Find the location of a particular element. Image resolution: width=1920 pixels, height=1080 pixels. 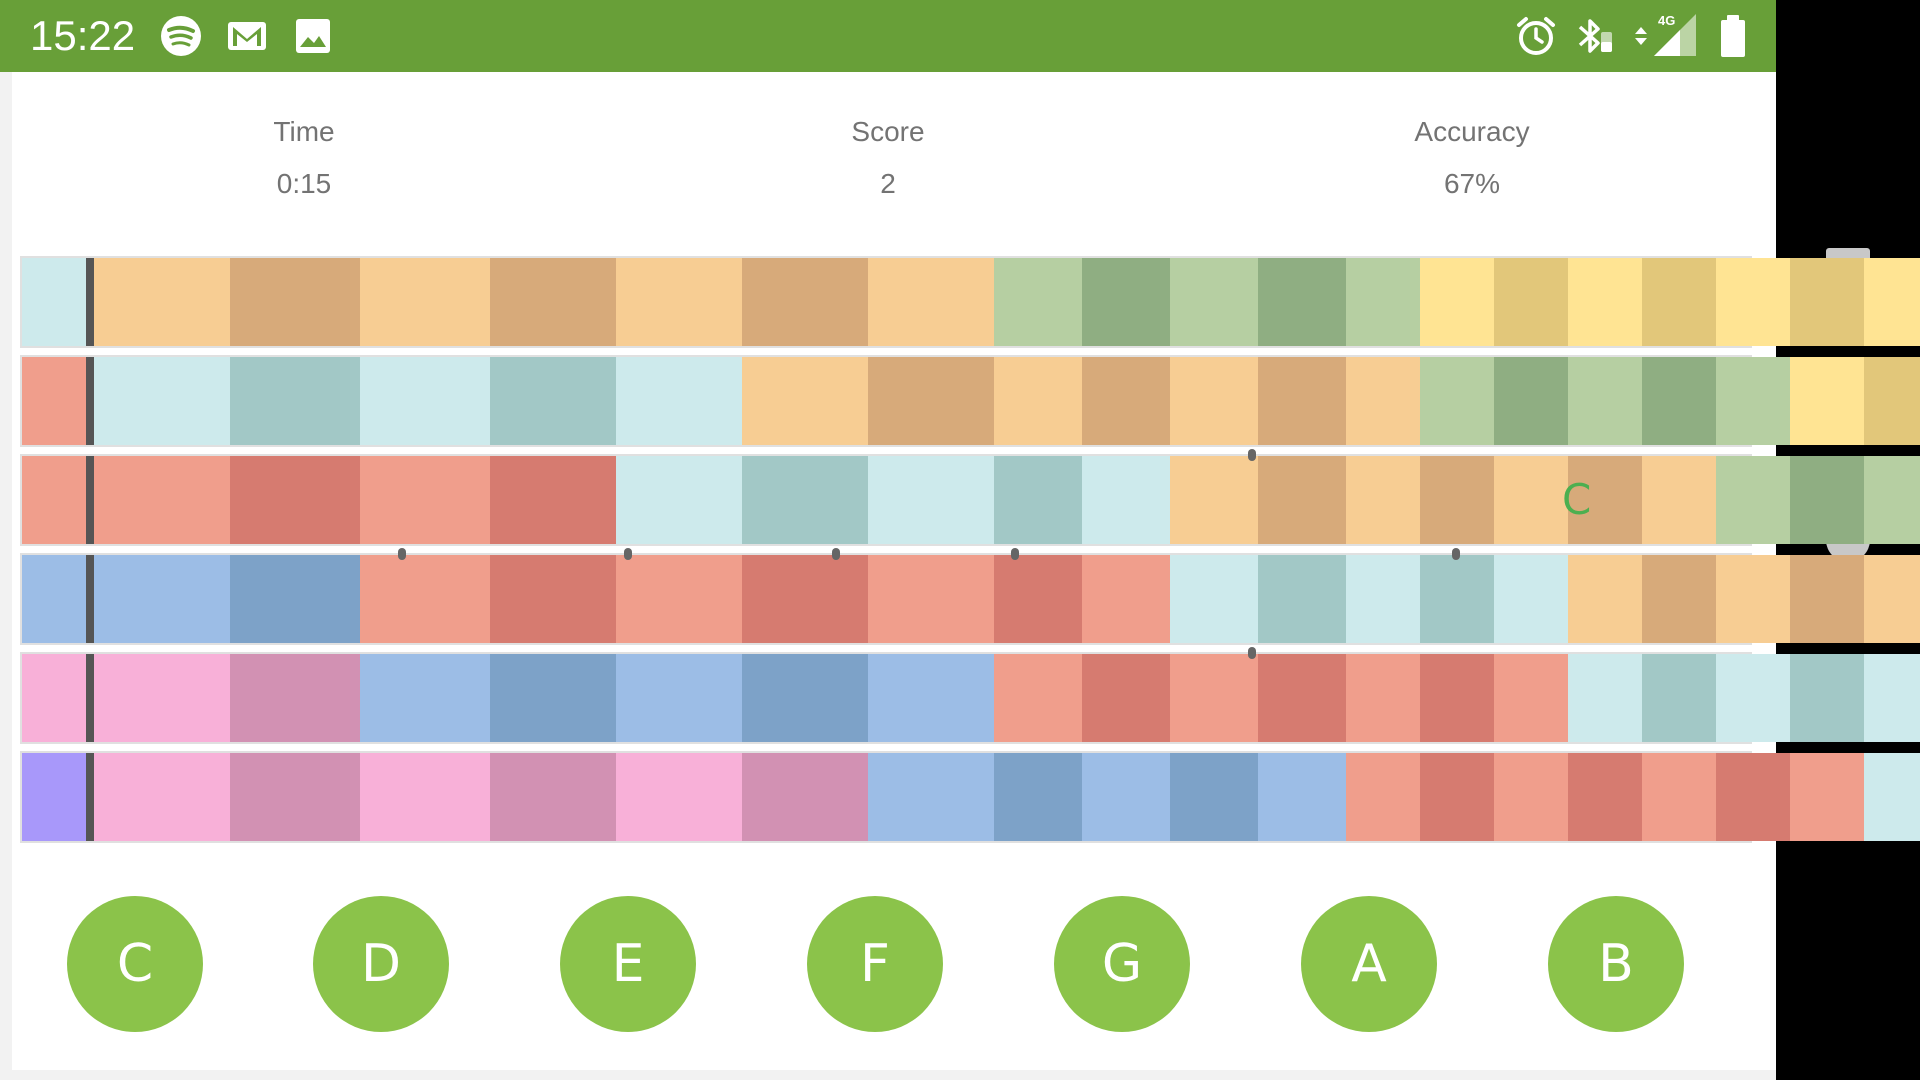

note-key-e: E is located at coordinates (628, 964).